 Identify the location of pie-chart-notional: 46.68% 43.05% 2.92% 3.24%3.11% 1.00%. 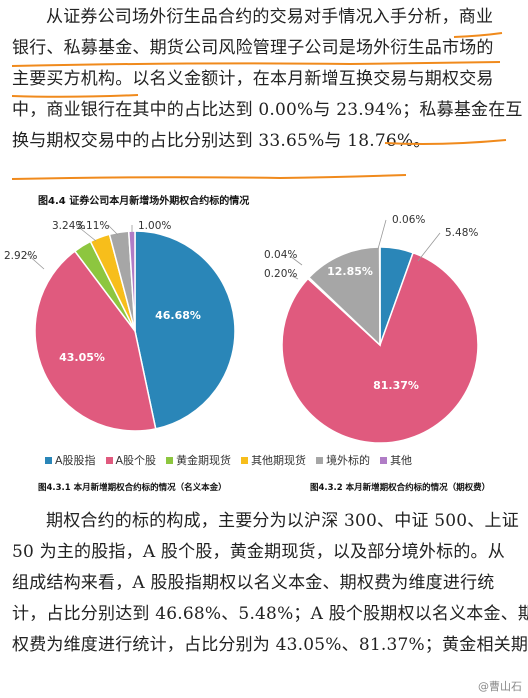
(120, 326).